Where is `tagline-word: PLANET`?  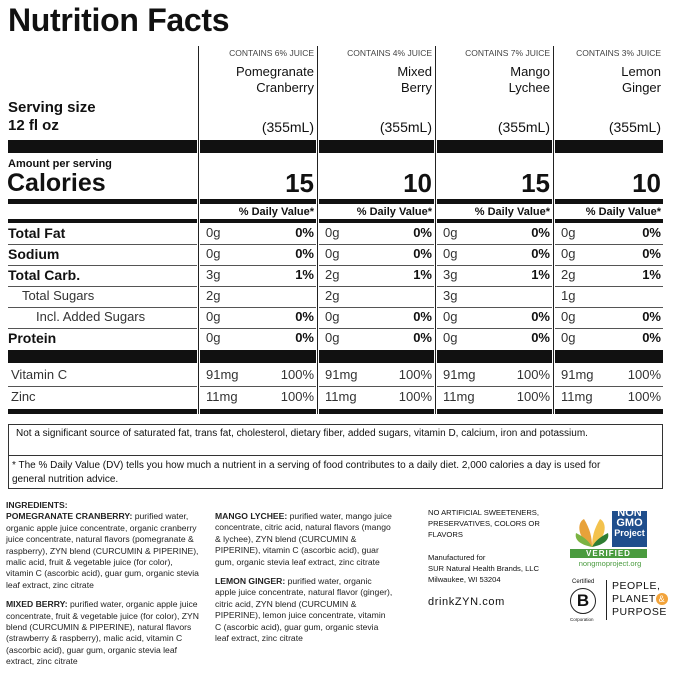 tagline-word: PLANET is located at coordinates (634, 599).